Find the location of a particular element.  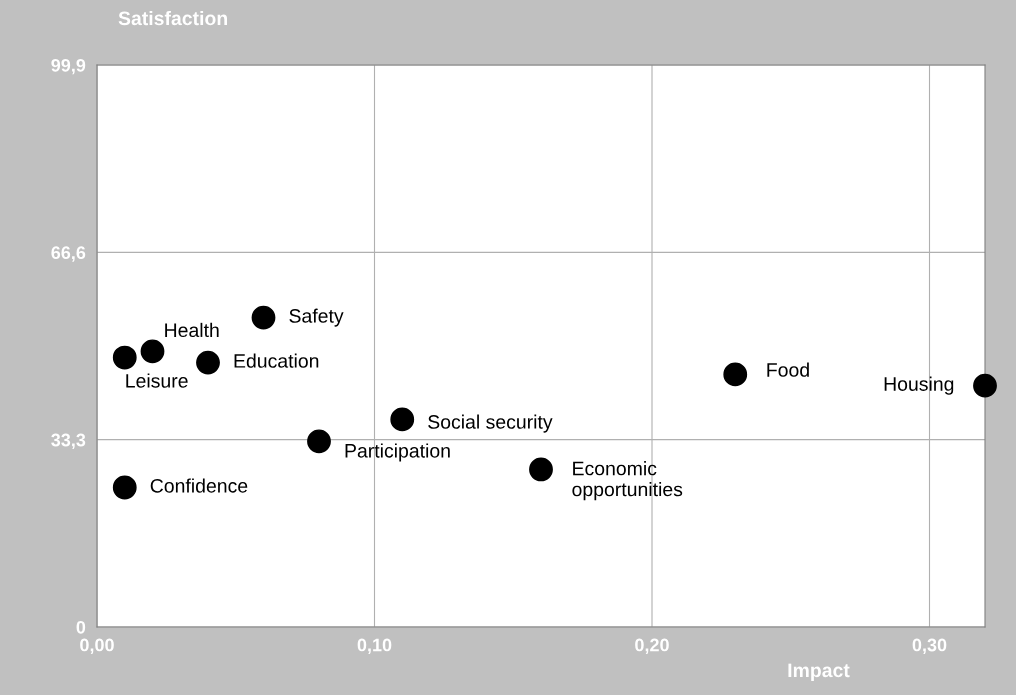

series-label: Participation is located at coordinates (397, 452).